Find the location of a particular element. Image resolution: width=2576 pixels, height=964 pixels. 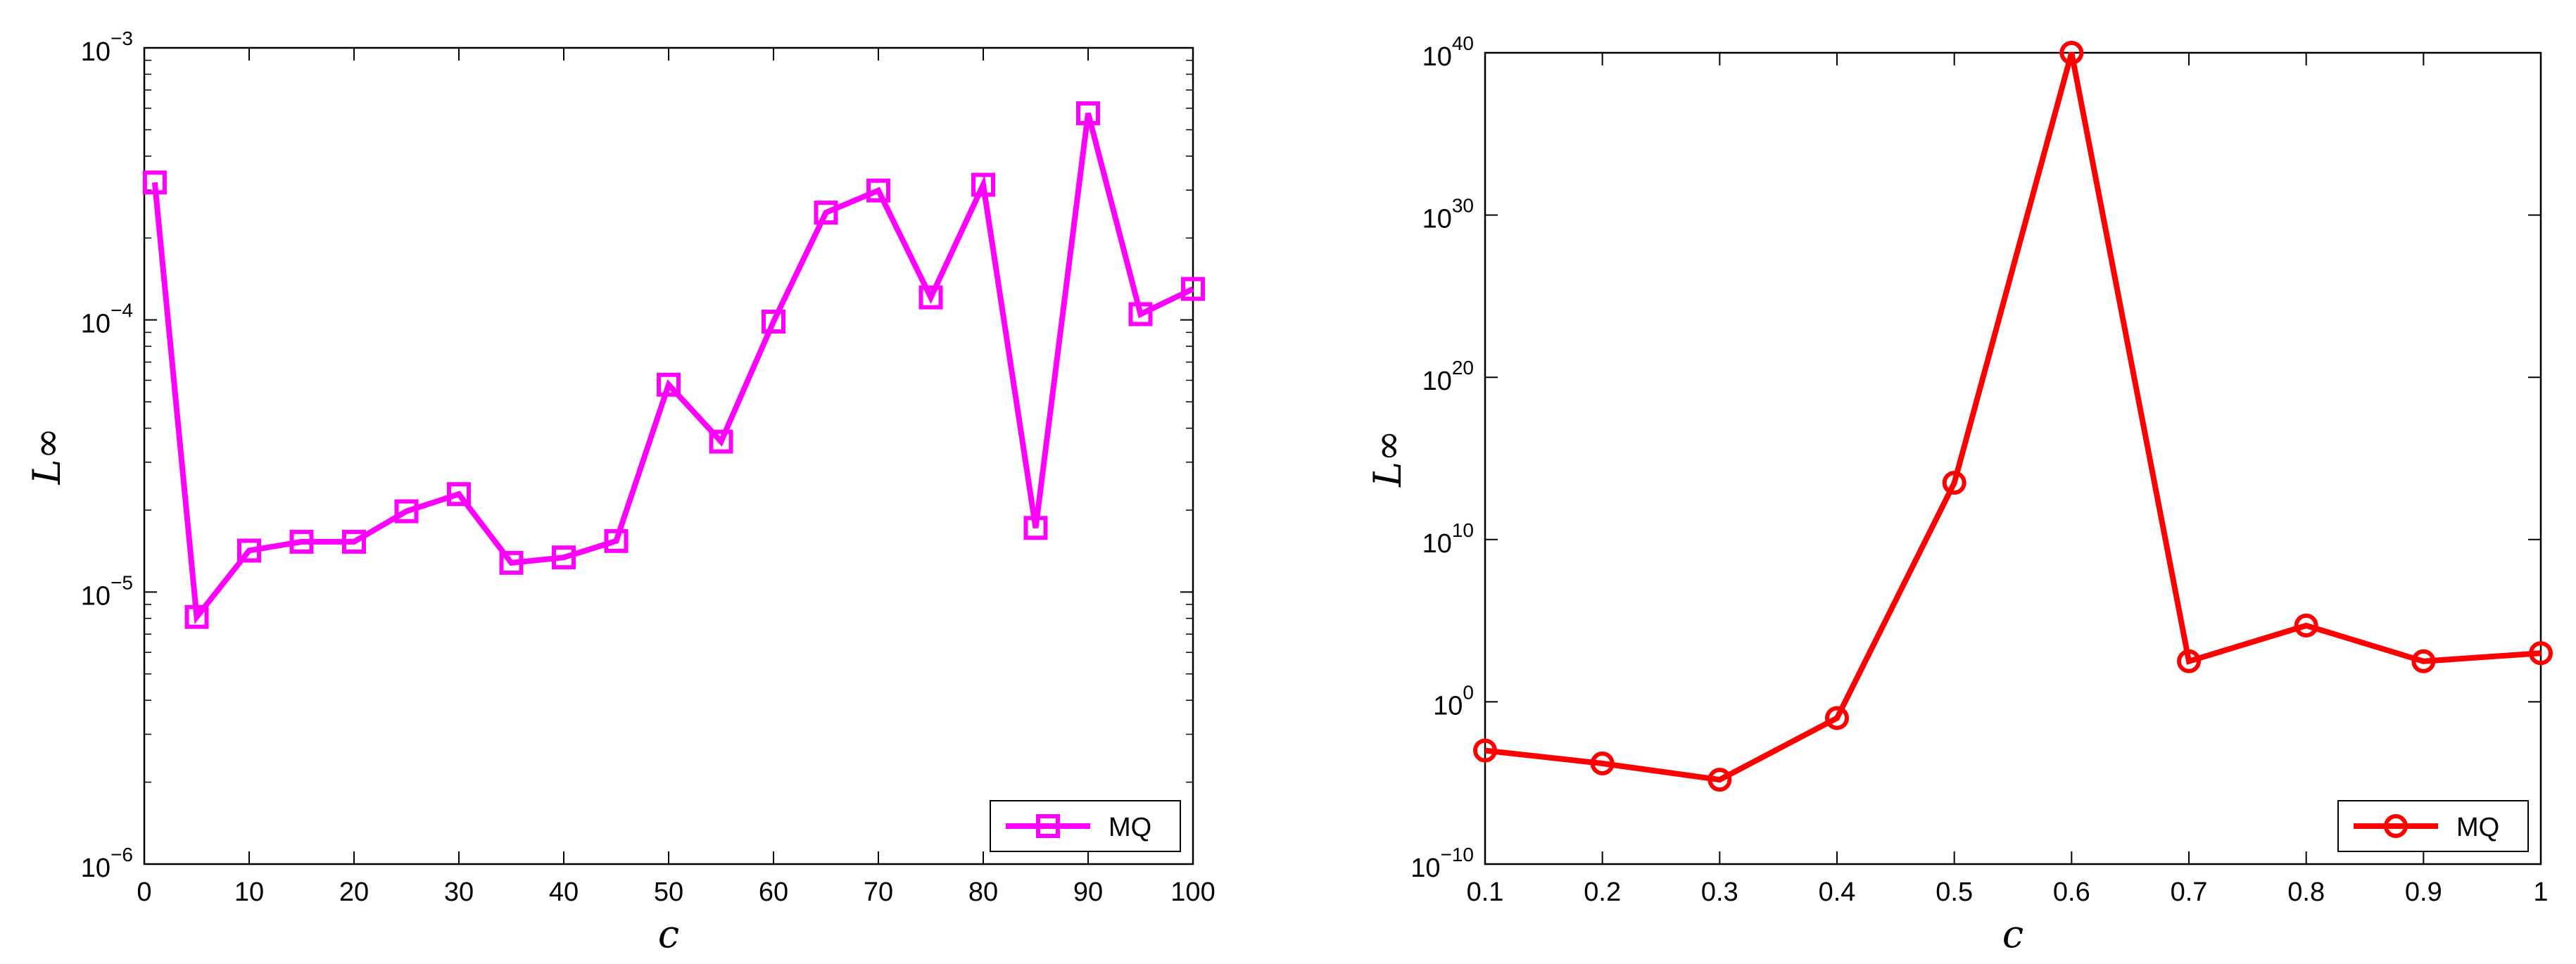

x-tick-label: 50 is located at coordinates (668, 892).